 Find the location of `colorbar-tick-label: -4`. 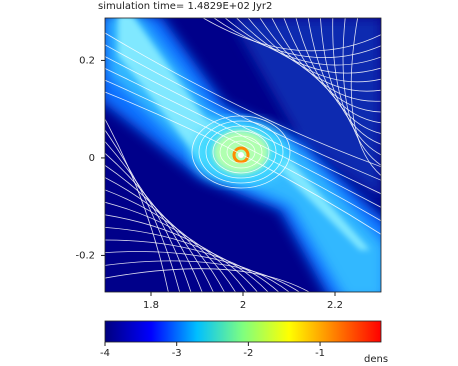

colorbar-tick-label: -4 is located at coordinates (105, 353).